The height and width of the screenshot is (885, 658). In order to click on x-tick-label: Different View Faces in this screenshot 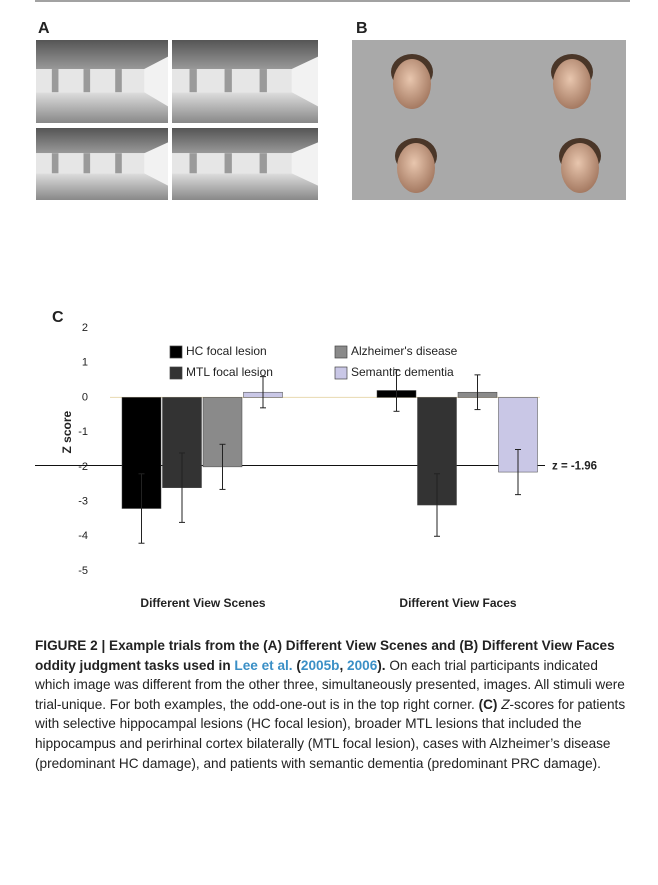, I will do `click(457, 603)`.